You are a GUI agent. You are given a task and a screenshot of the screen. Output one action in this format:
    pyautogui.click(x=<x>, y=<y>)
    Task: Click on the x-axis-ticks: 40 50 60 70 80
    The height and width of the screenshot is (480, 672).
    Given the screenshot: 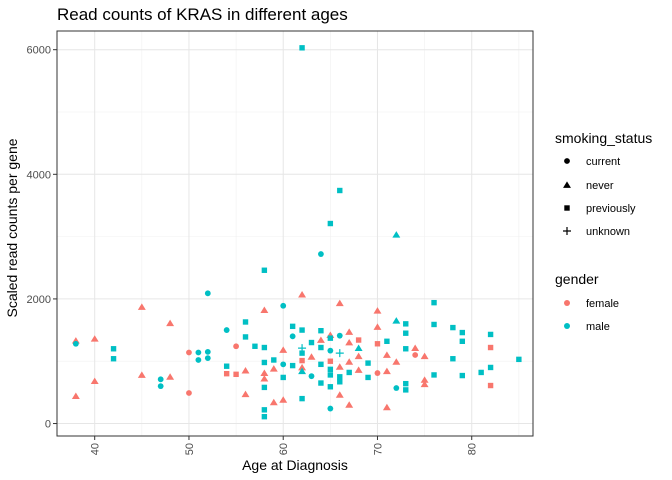 What is the action you would take?
    pyautogui.click(x=284, y=445)
    